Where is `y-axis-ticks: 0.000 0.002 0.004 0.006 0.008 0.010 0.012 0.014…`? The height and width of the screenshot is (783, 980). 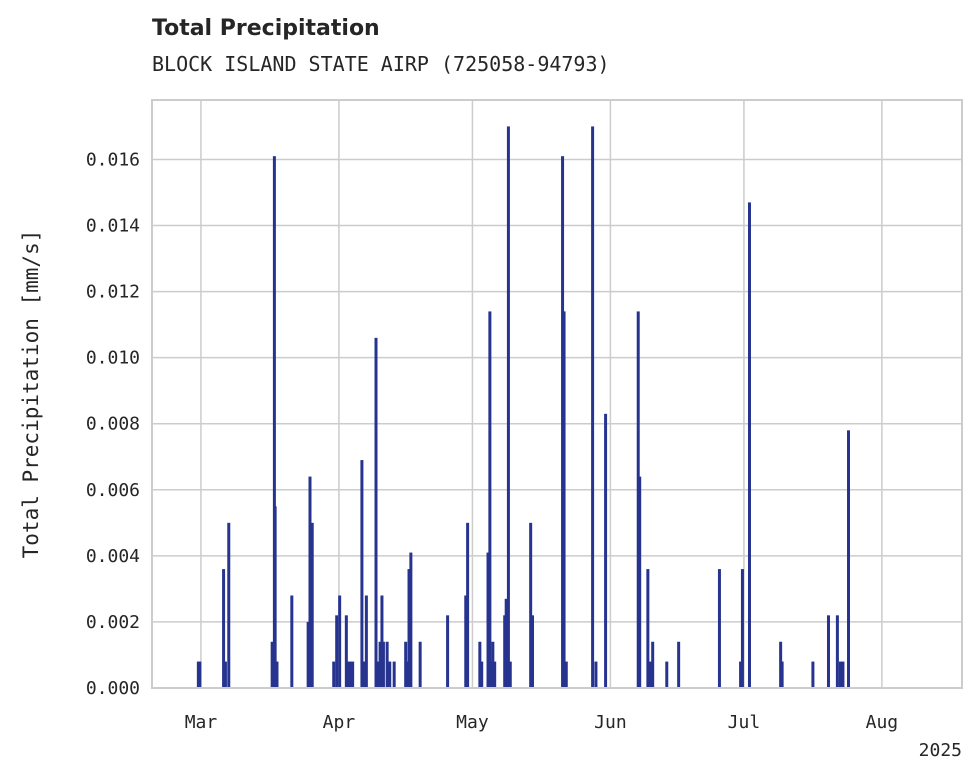 y-axis-ticks: 0.000 0.002 0.004 0.006 0.008 0.010 0.012 0.014… is located at coordinates (113, 424).